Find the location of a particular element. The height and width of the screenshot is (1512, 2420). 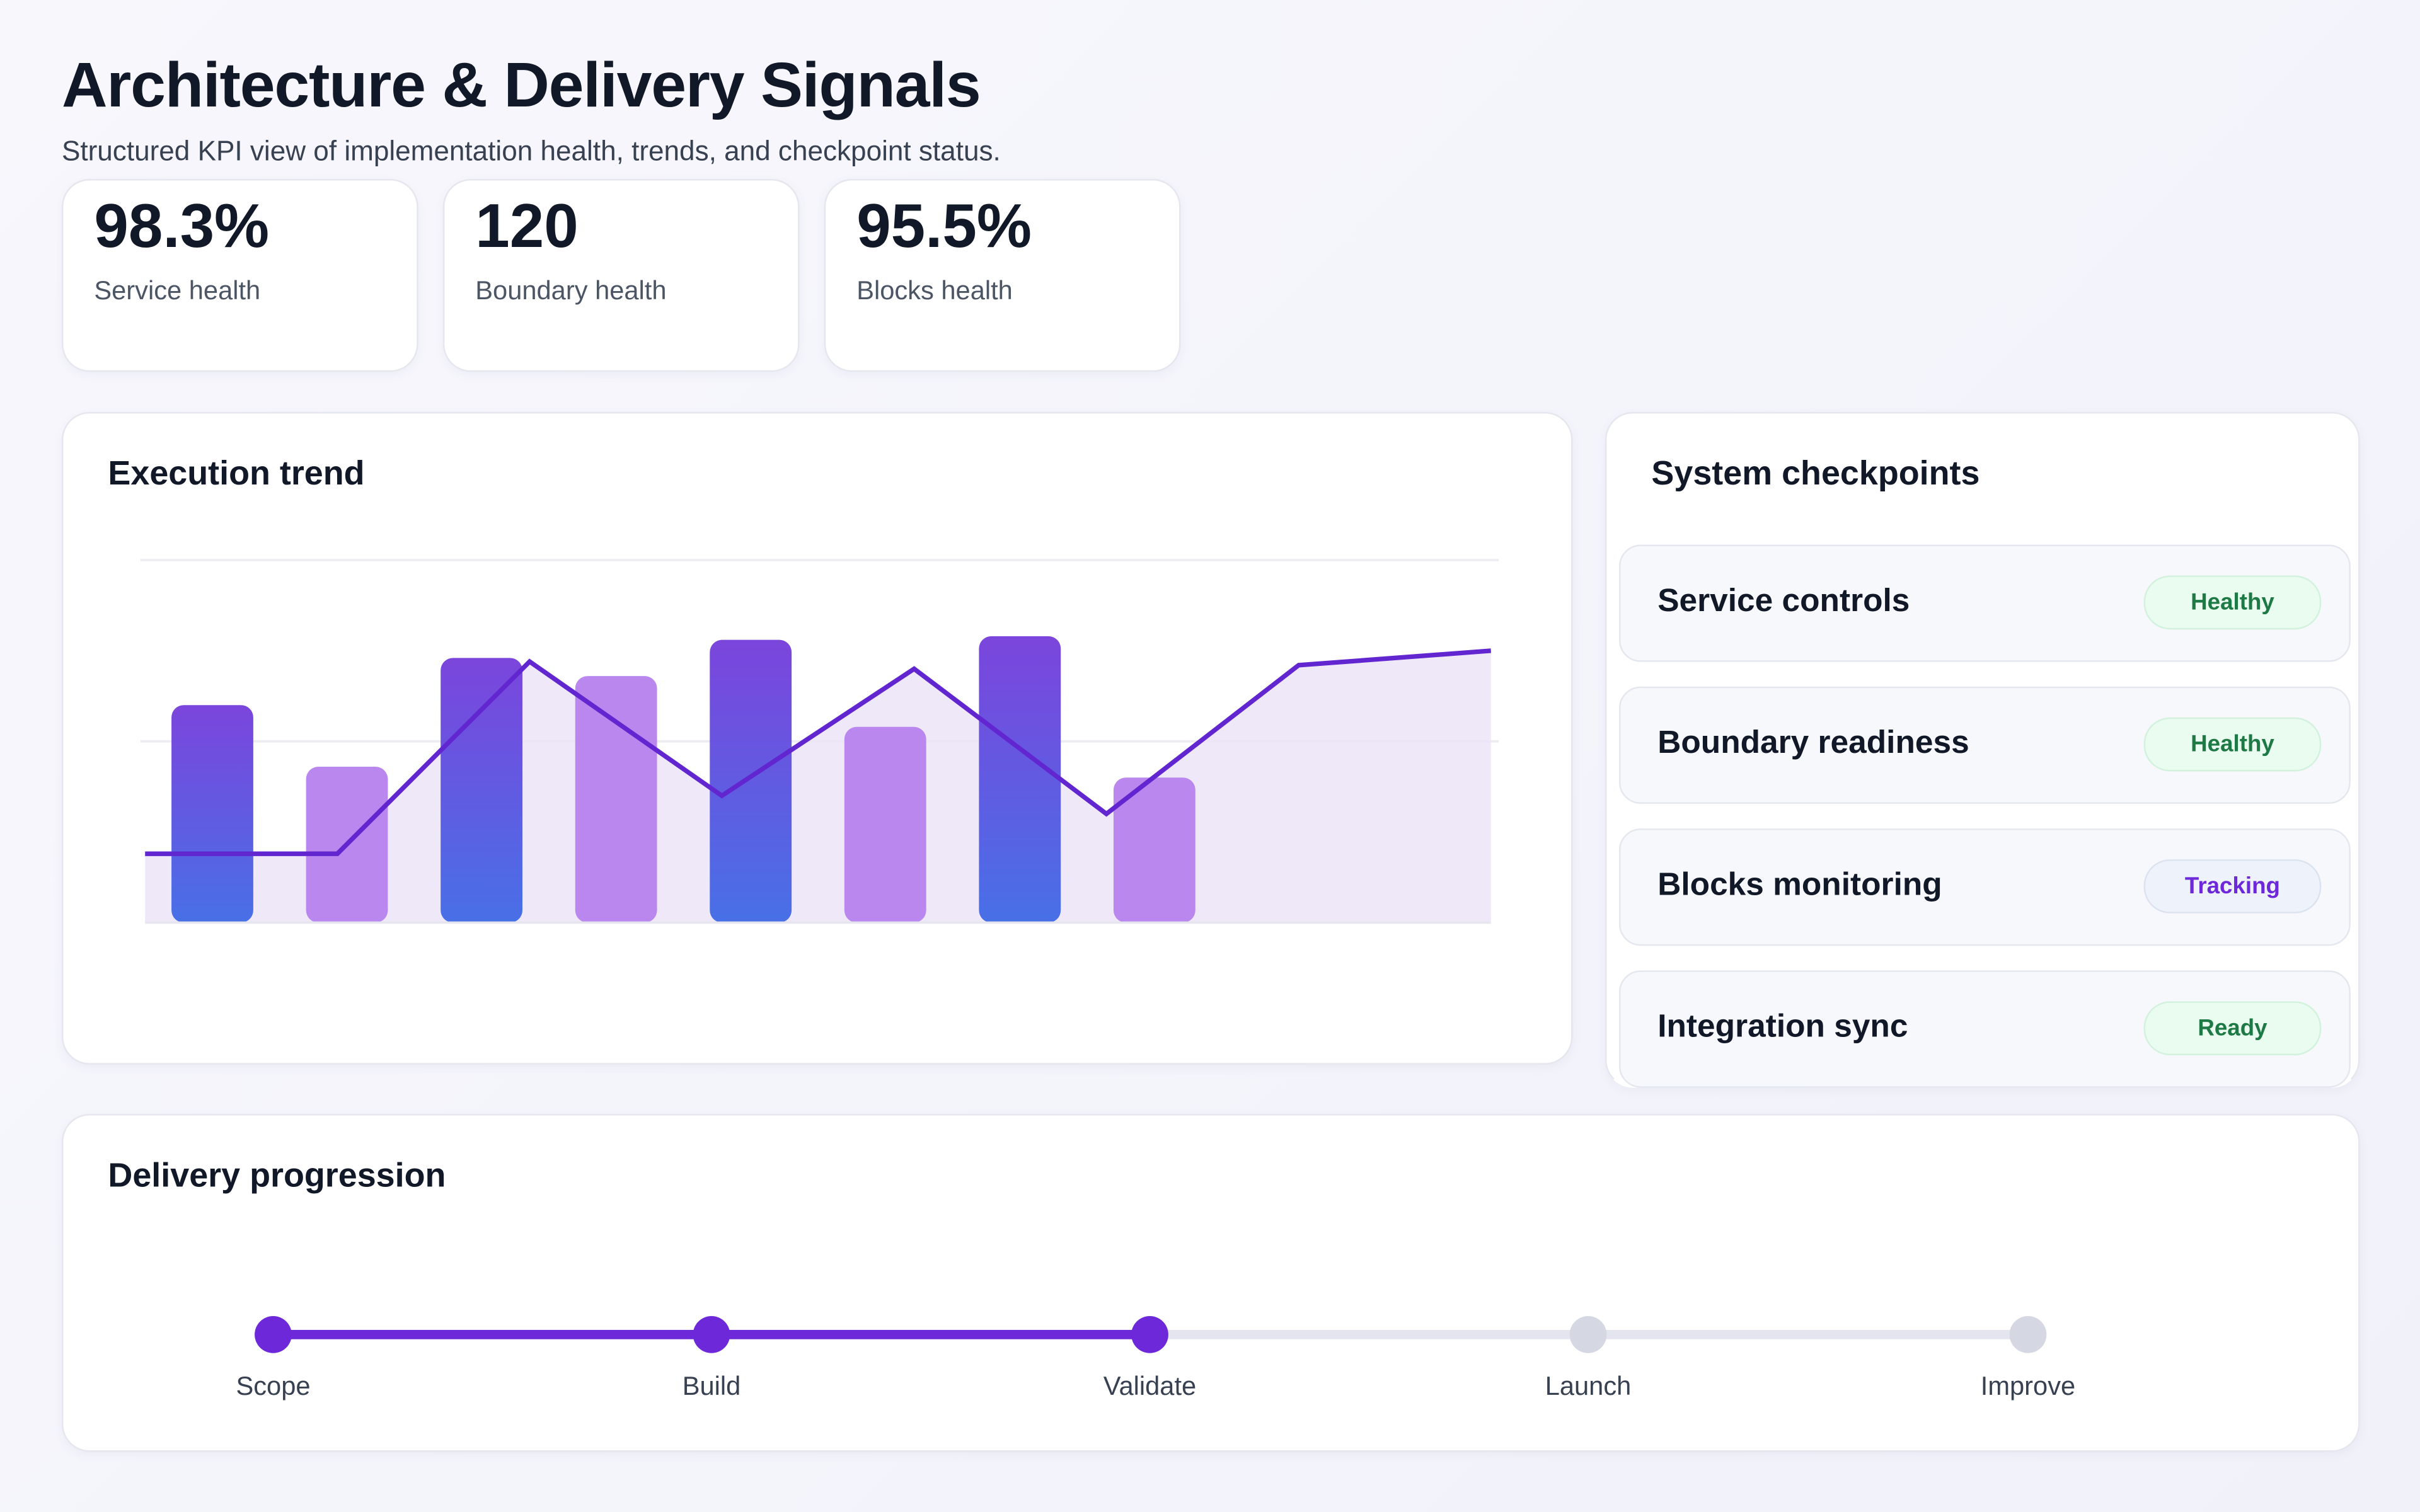

execution-trend-chart is located at coordinates (820, 741).